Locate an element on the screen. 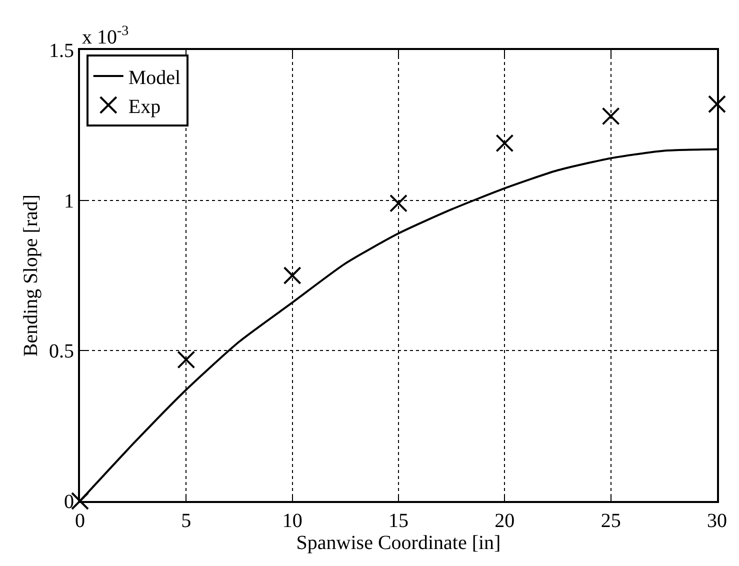  legend-label: Model is located at coordinates (155, 77).